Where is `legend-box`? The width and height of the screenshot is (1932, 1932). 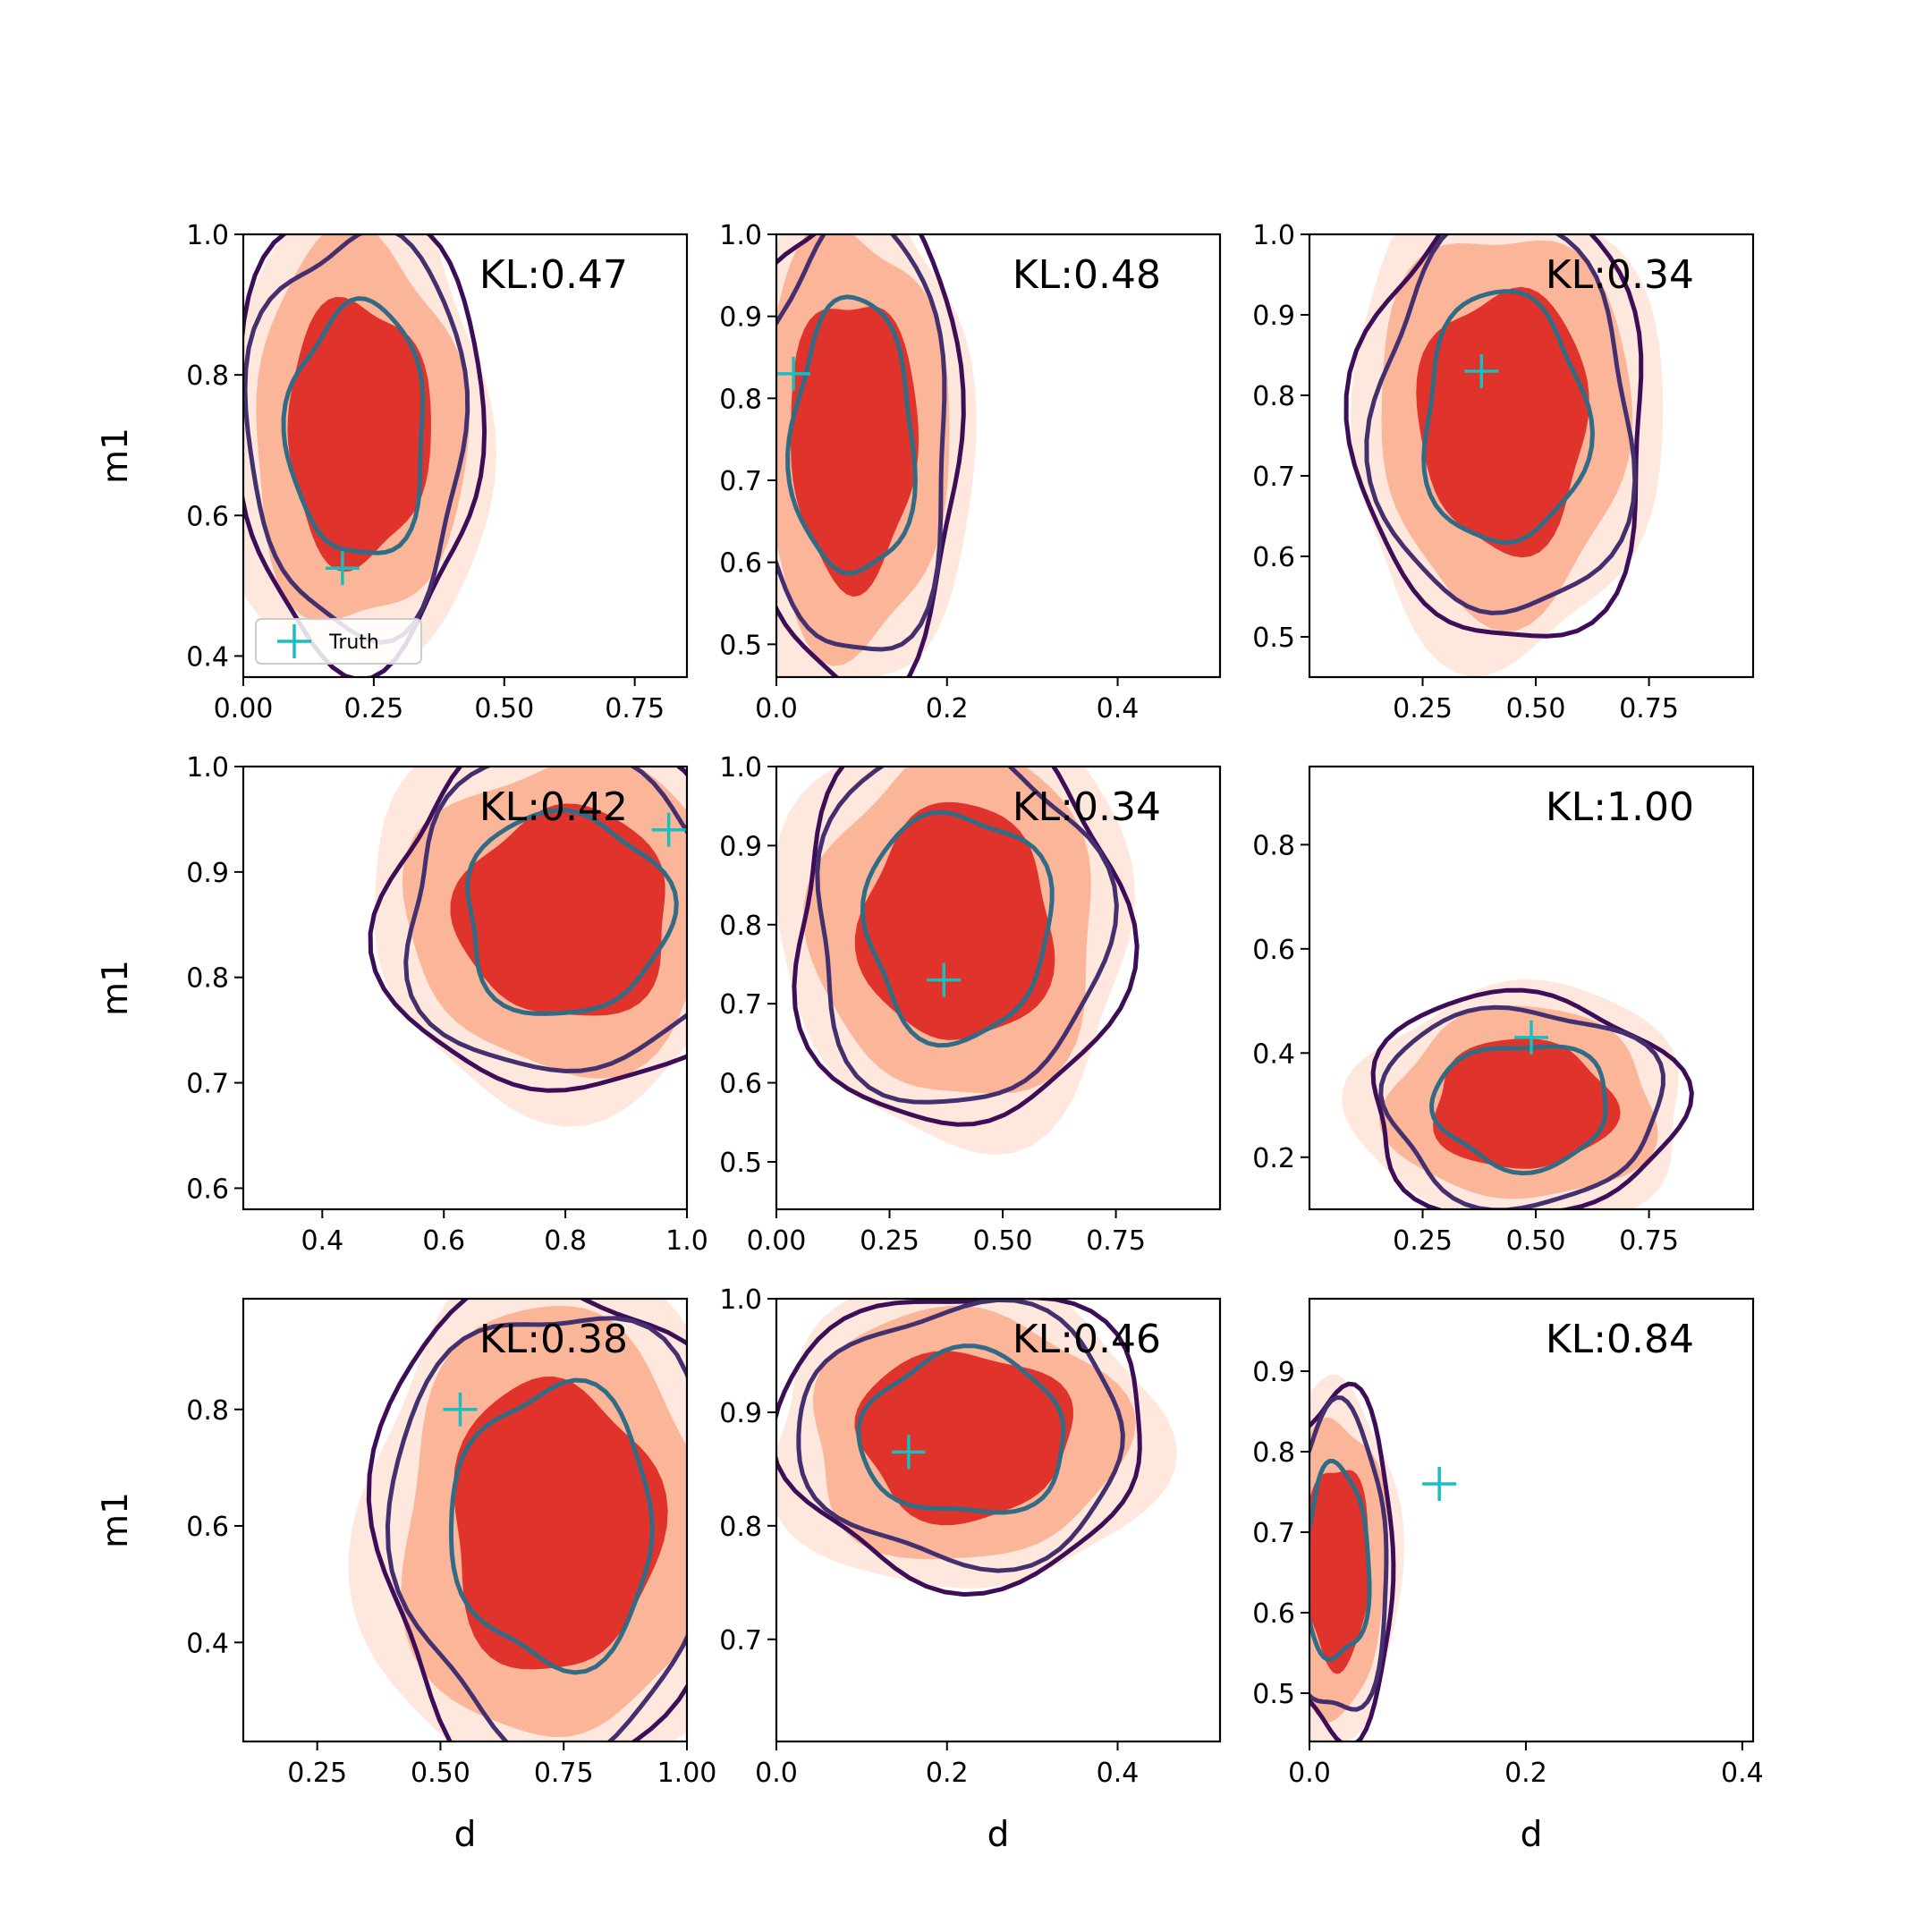
legend-box is located at coordinates (338, 641).